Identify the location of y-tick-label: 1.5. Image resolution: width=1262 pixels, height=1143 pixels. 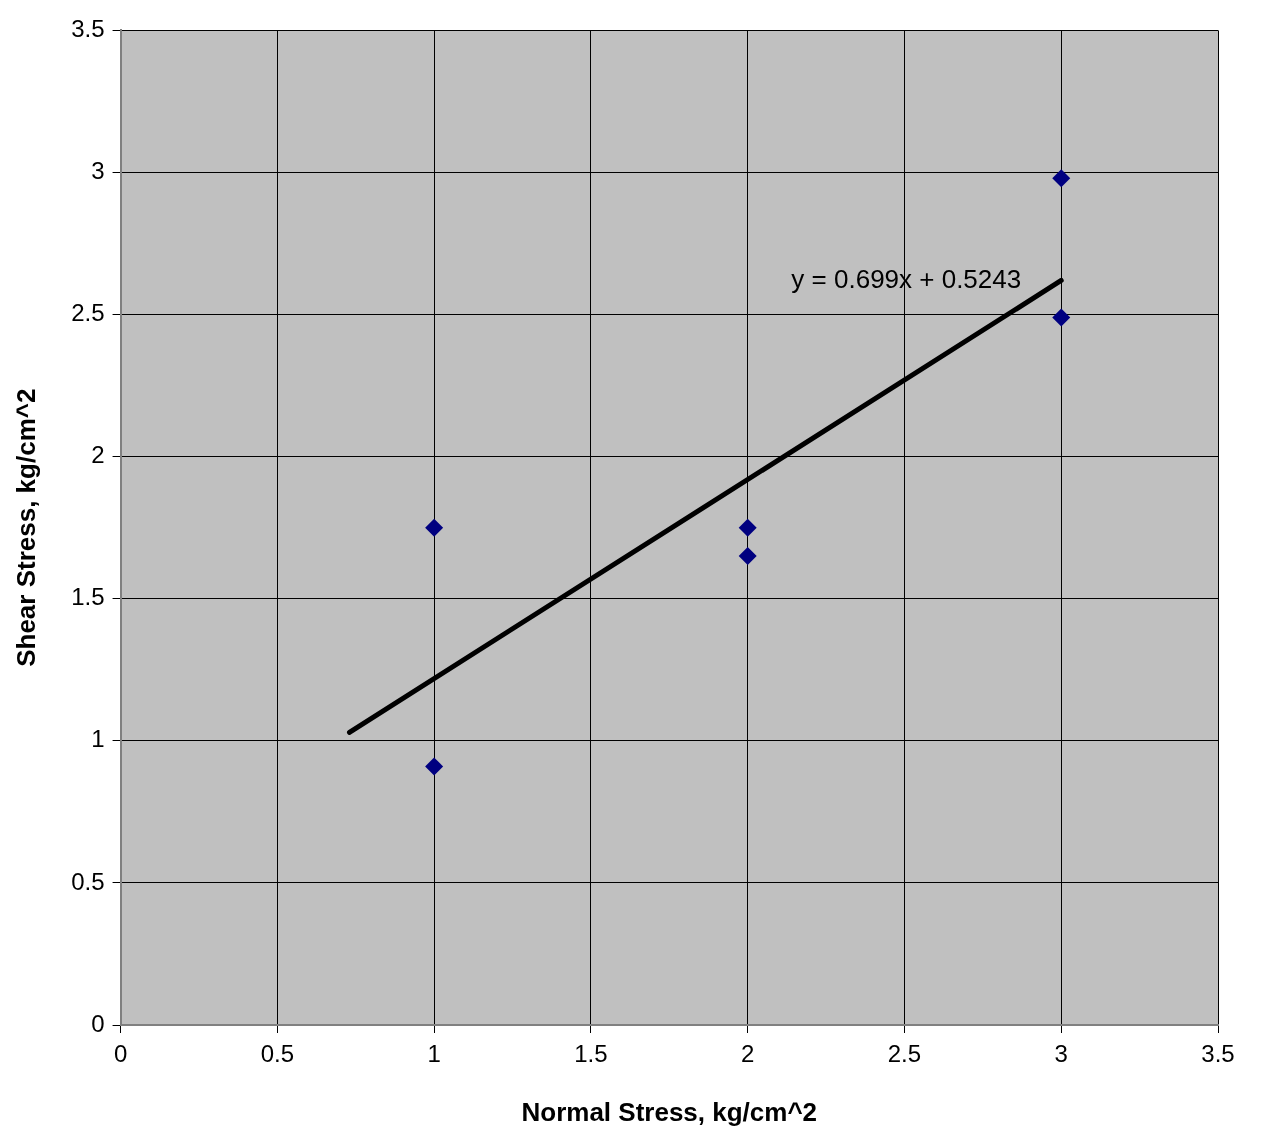
(88, 597).